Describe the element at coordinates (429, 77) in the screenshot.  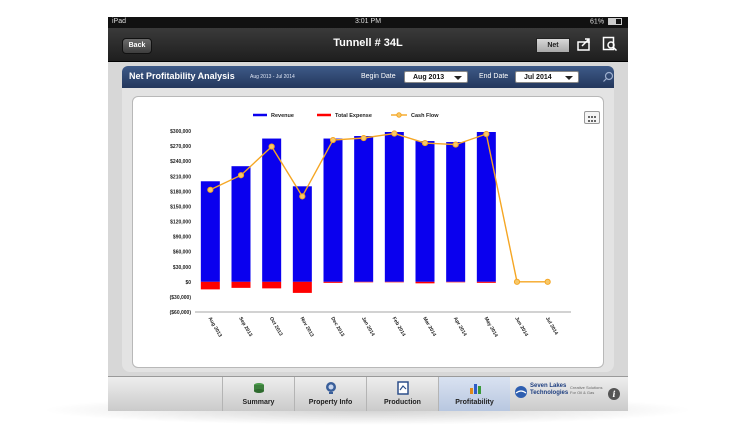
I see `begin-date-value: Aug 2013` at that location.